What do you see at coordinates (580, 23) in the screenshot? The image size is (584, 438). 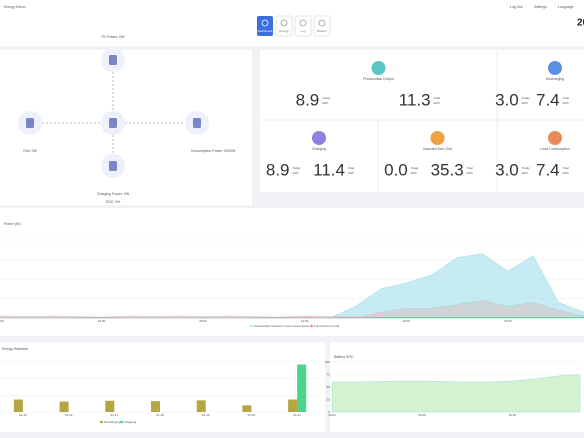 I see `date: 20` at bounding box center [580, 23].